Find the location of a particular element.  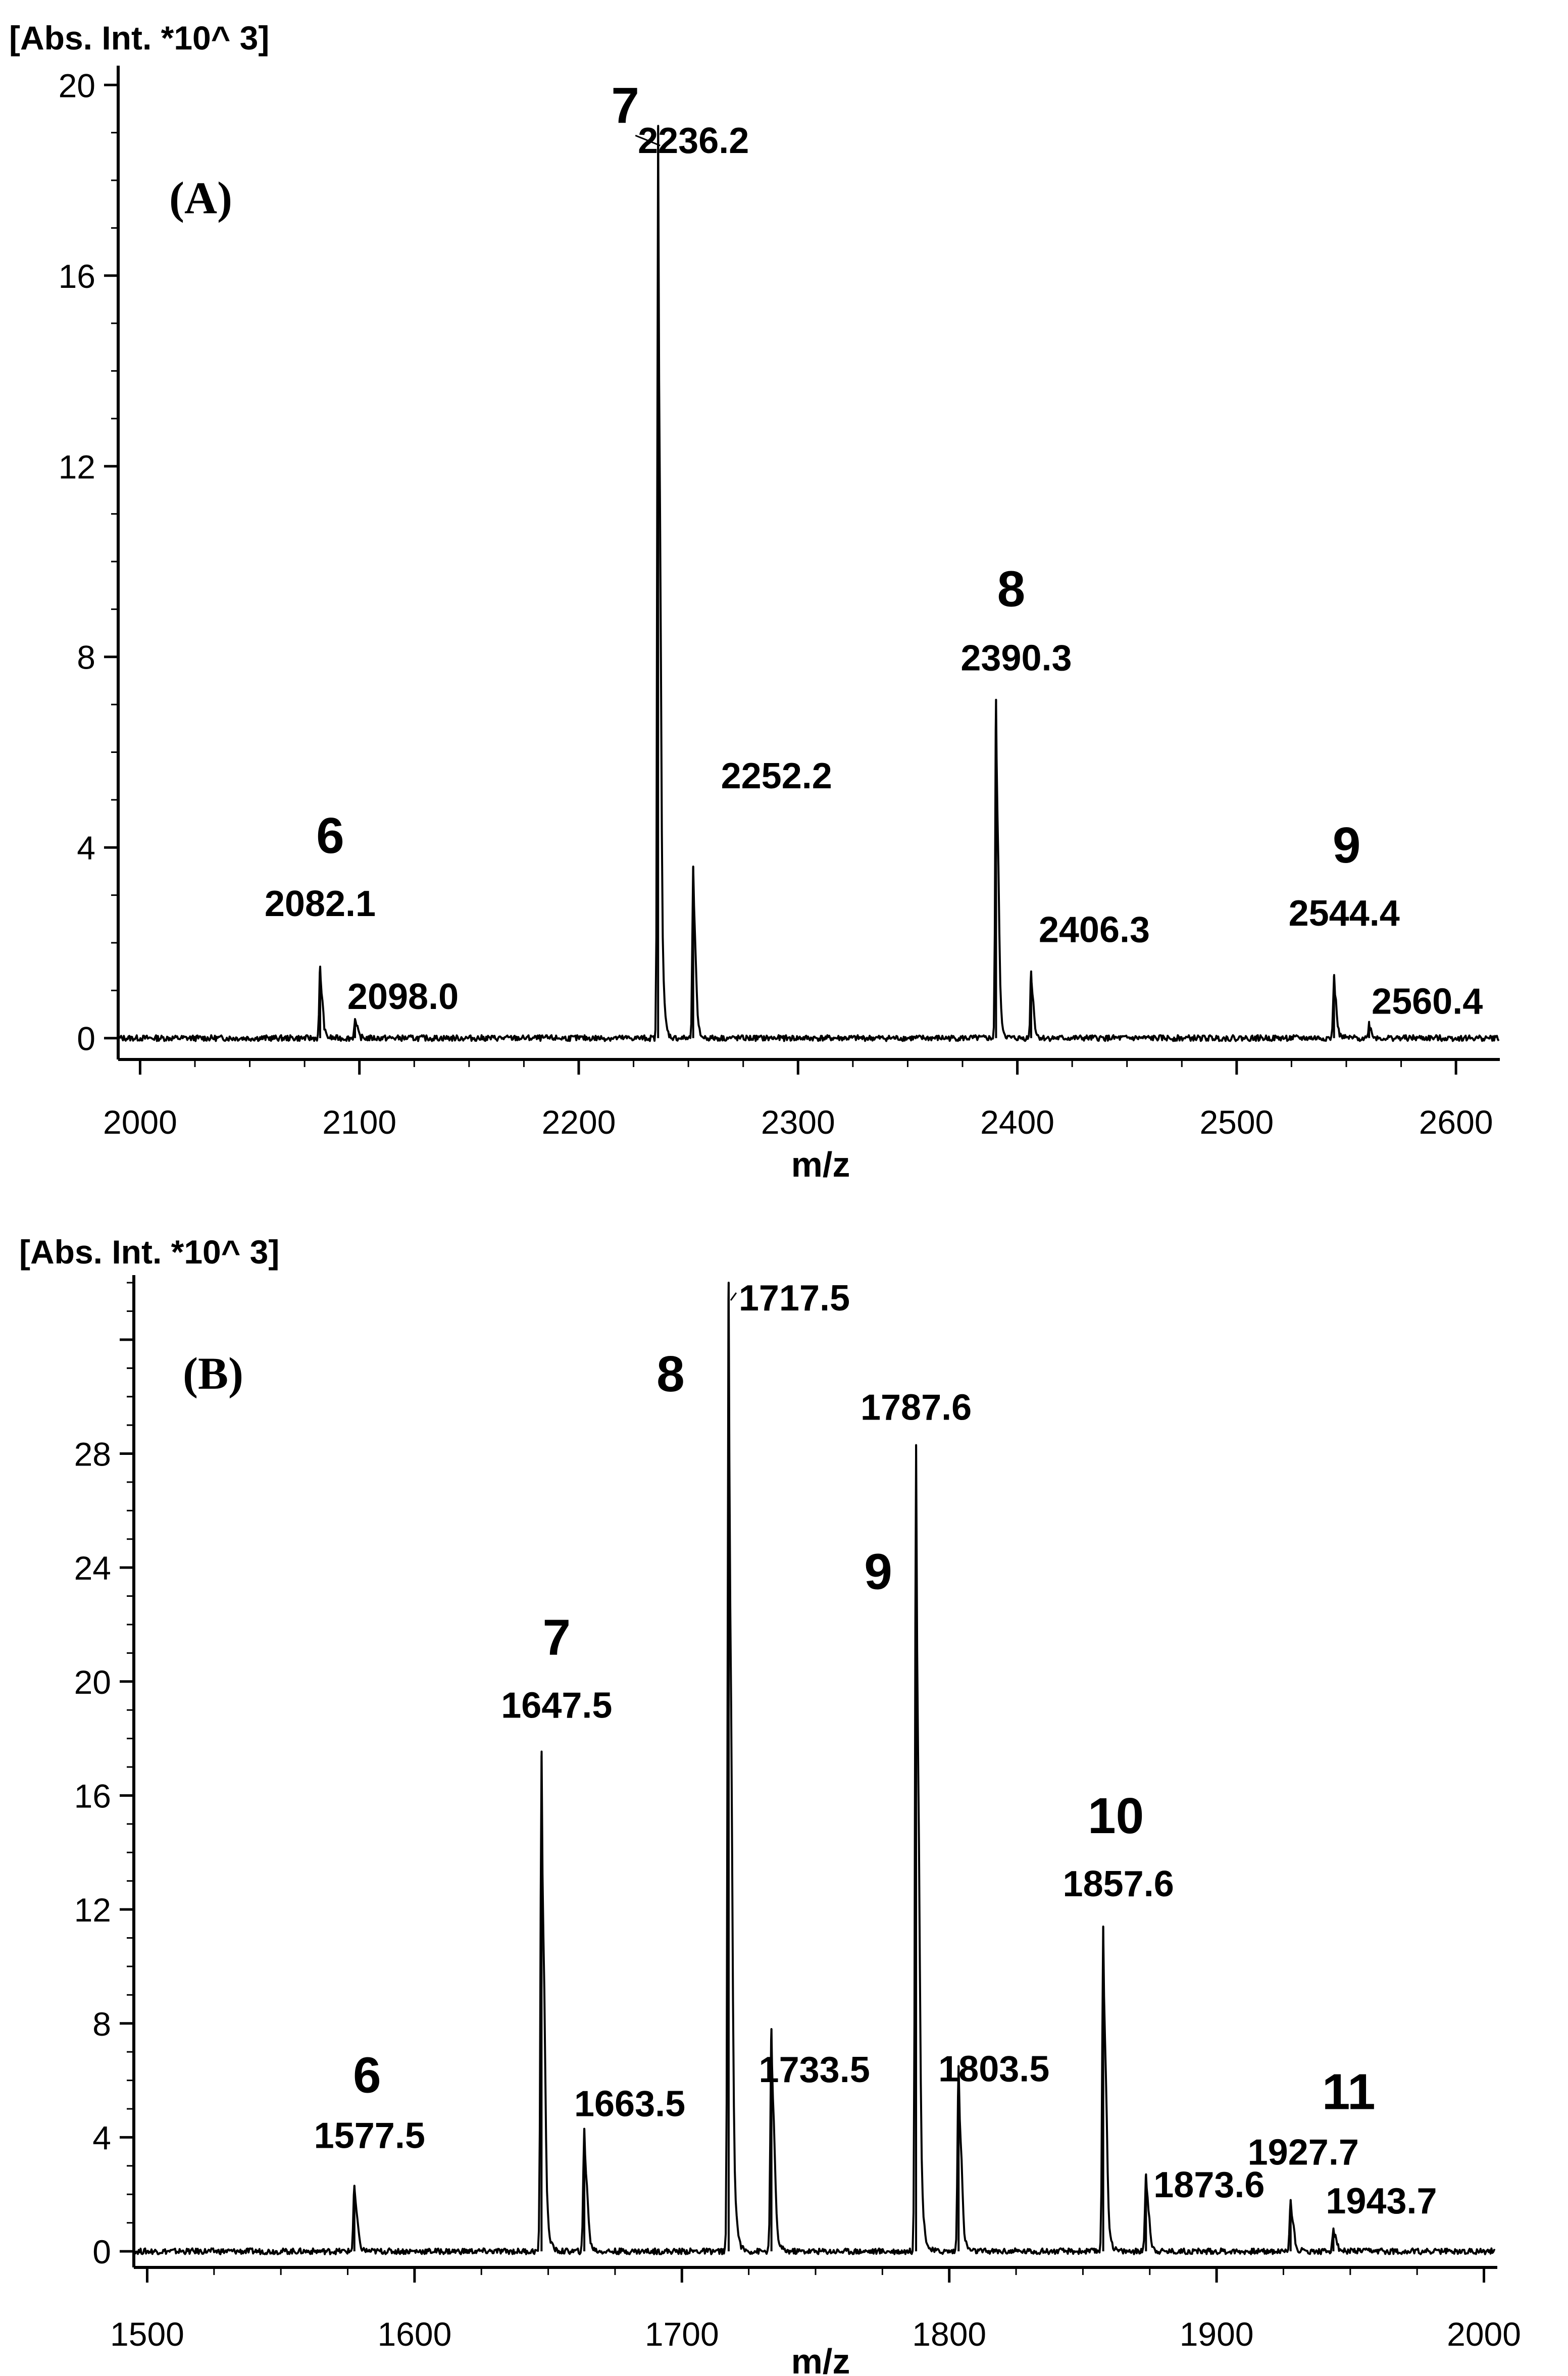

x-tick-label: 2500 is located at coordinates (1236, 1122).